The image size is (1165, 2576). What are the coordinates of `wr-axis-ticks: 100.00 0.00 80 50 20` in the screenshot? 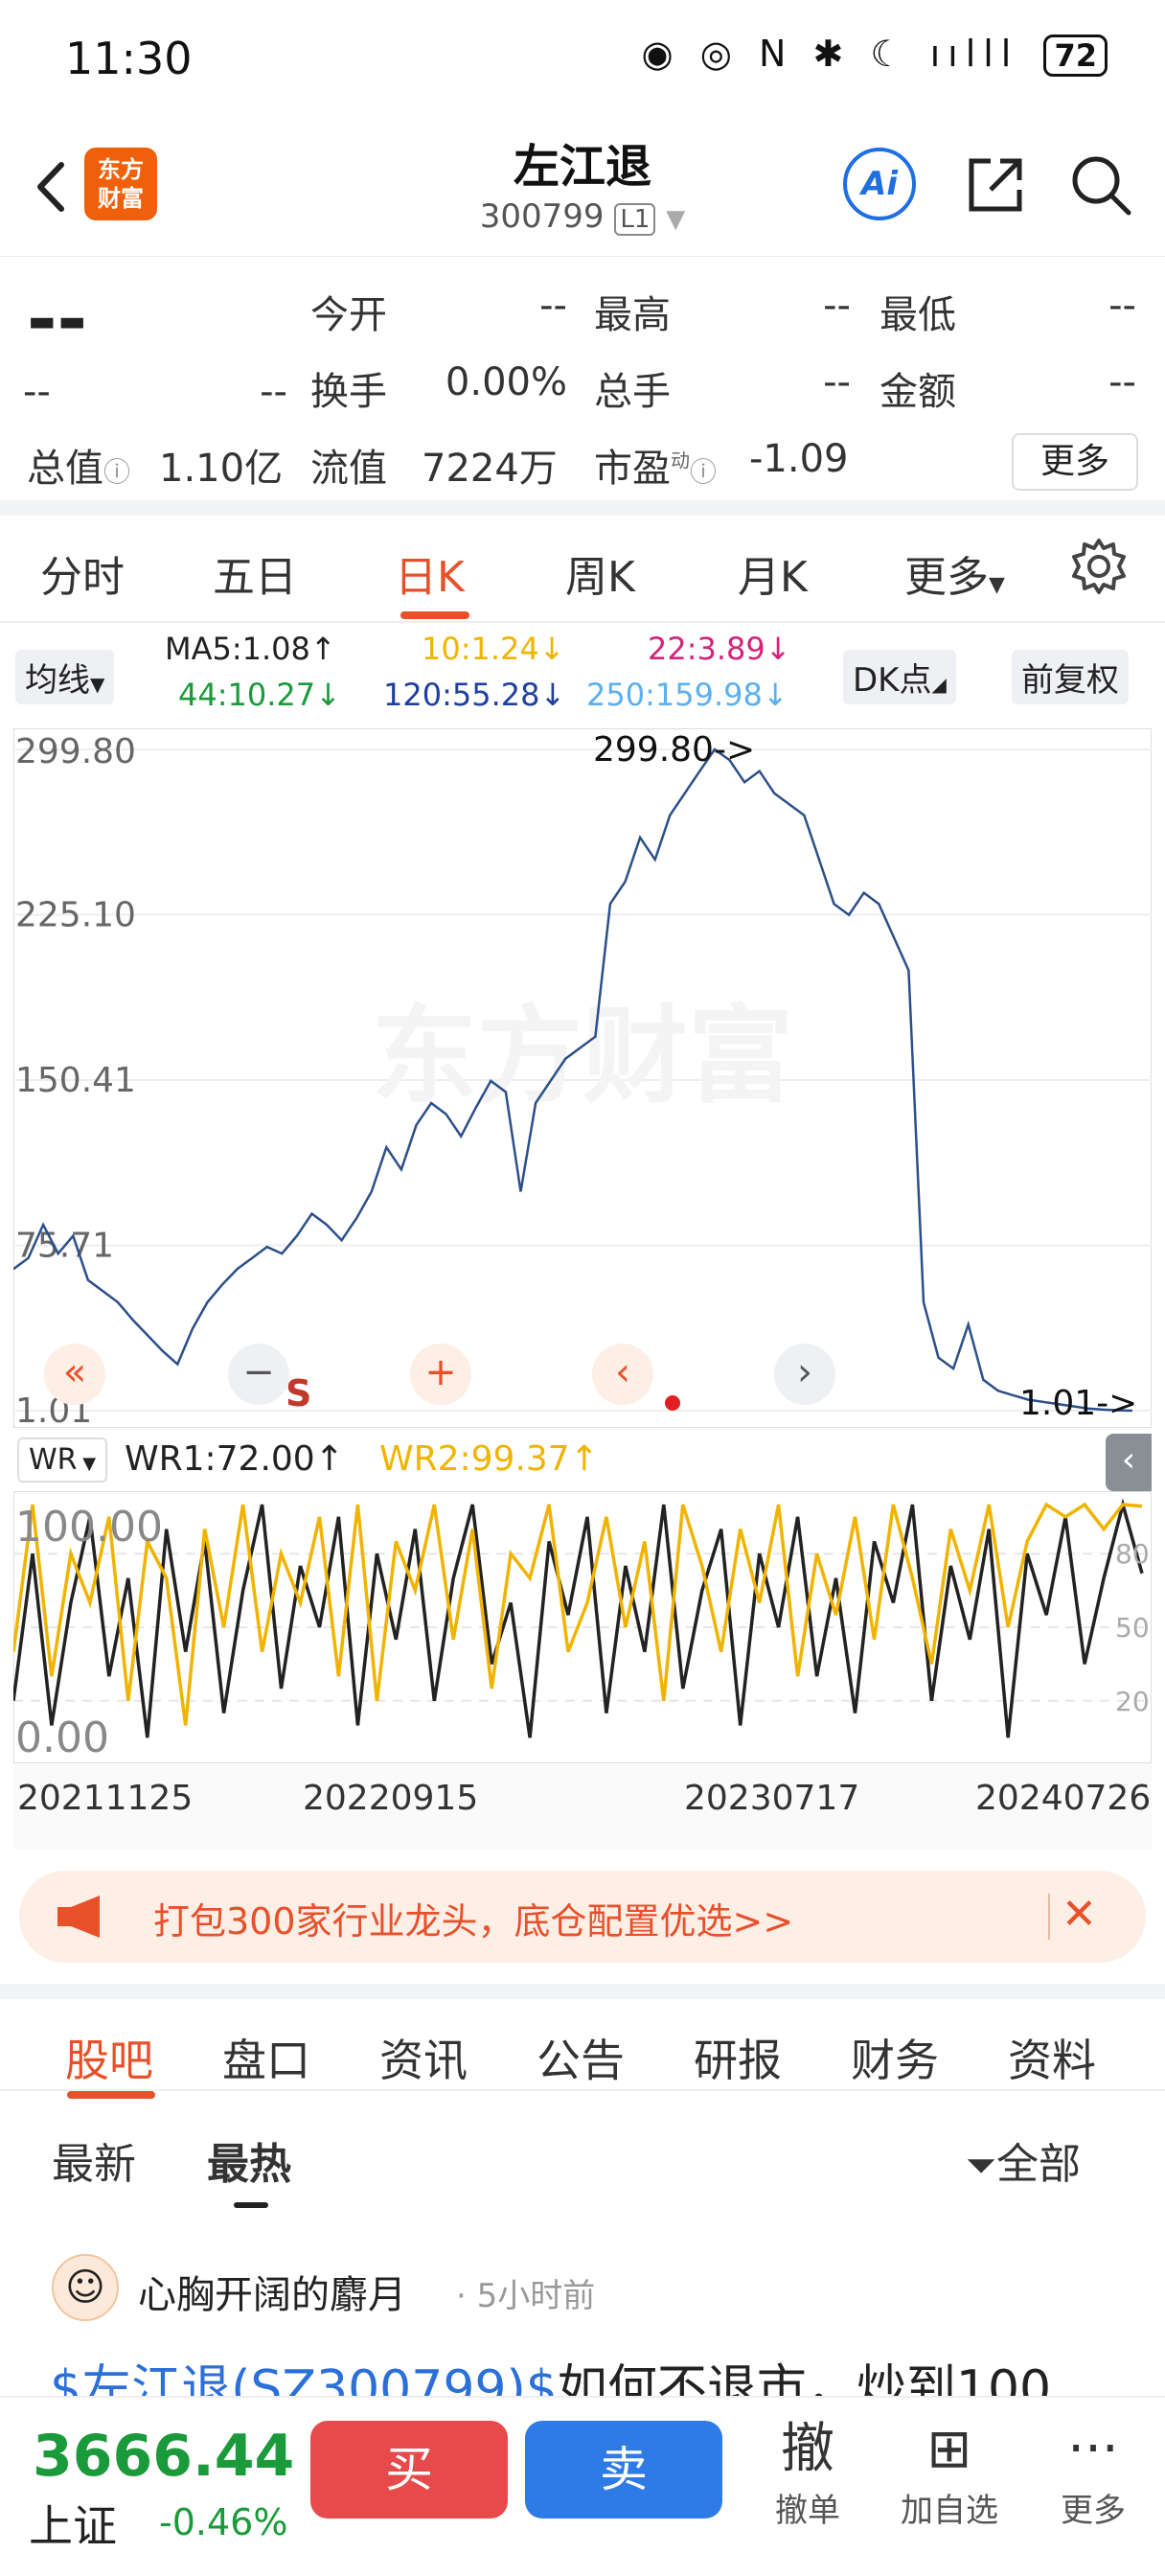 It's located at (582, 1632).